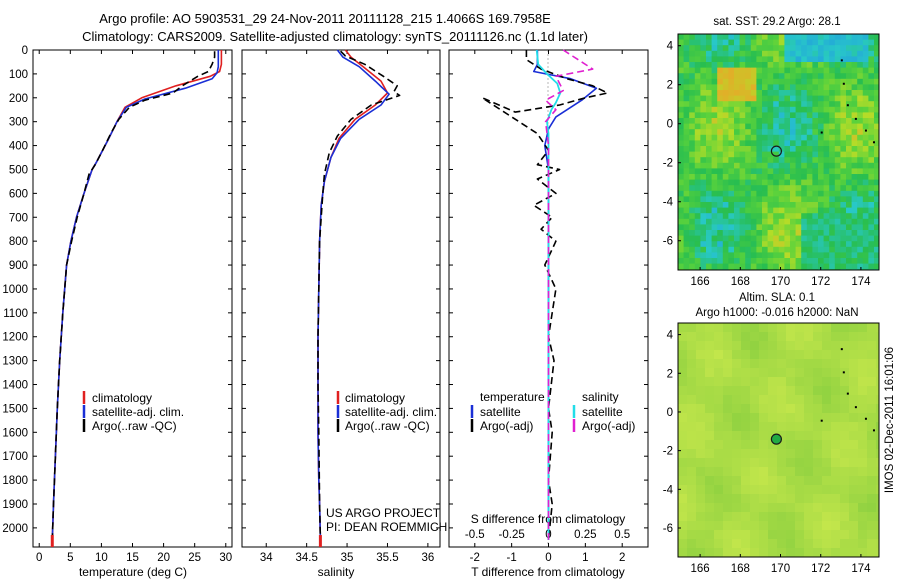 This screenshot has height=580, width=900. What do you see at coordinates (600, 397) in the screenshot?
I see `legend-title-salinity: salinity` at bounding box center [600, 397].